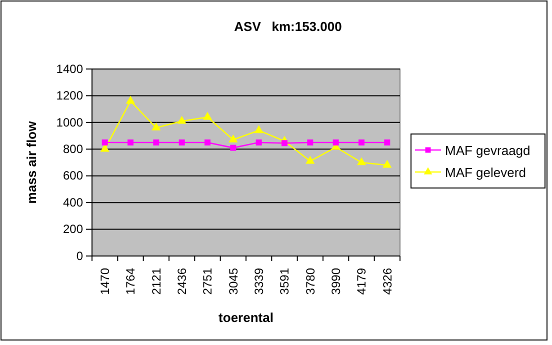 The image size is (552, 345). I want to click on y-axis-title: mass air flow, so click(31, 162).